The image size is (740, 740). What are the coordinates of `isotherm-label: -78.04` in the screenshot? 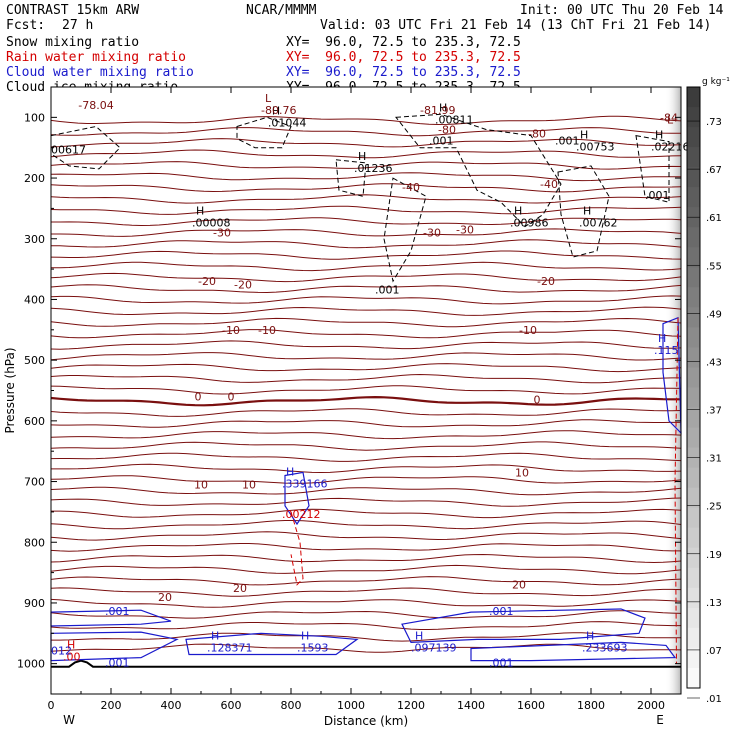 It's located at (95, 105).